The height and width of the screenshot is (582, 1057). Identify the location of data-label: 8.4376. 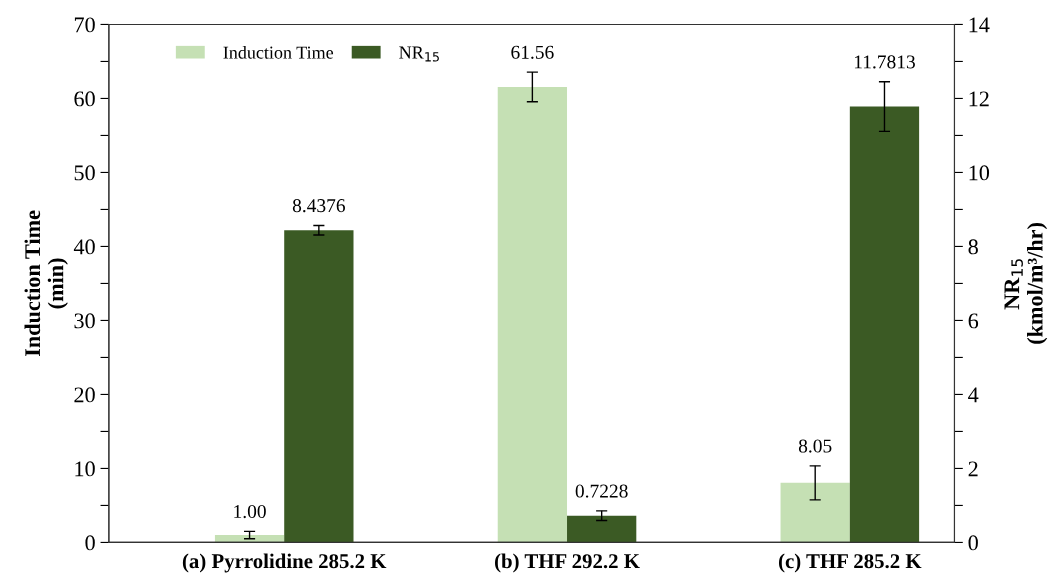
(319, 206).